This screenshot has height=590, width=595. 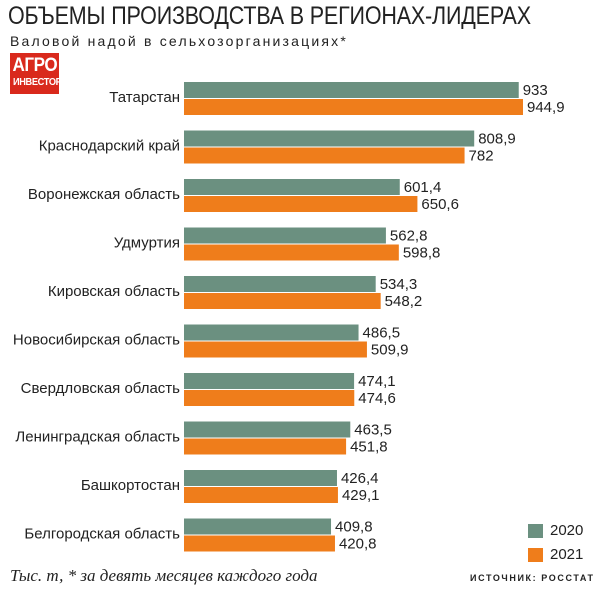 I want to click on legend-label-2020: 2020, so click(x=567, y=530).